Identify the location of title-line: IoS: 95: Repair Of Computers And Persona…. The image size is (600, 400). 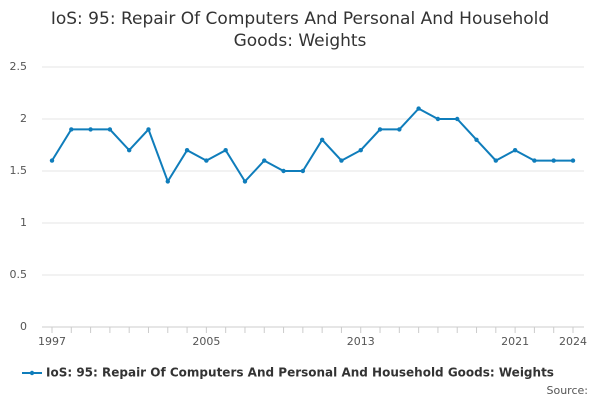
(300, 19).